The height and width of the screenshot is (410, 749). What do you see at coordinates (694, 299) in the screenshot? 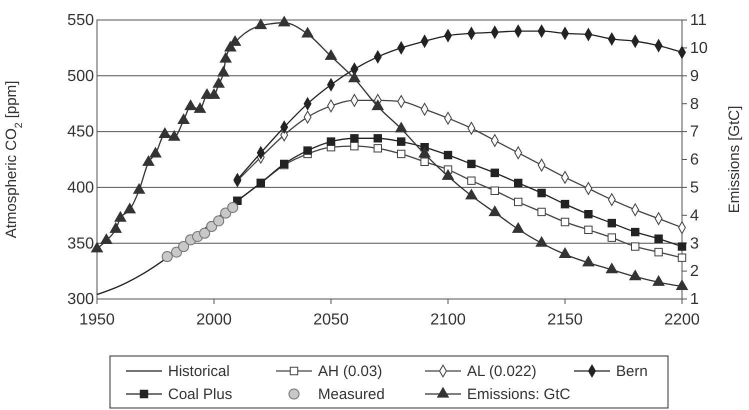
I see `y2-tick-label: 1` at bounding box center [694, 299].